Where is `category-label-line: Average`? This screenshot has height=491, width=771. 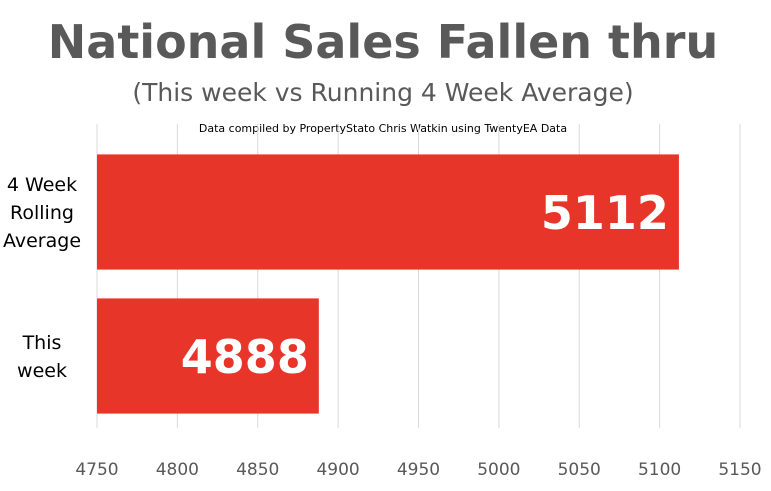
category-label-line: Average is located at coordinates (42, 241).